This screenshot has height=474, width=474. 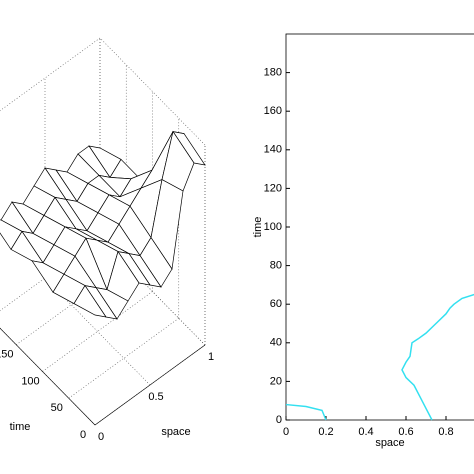 What do you see at coordinates (389, 443) in the screenshot?
I see `line-xlabel: space` at bounding box center [389, 443].